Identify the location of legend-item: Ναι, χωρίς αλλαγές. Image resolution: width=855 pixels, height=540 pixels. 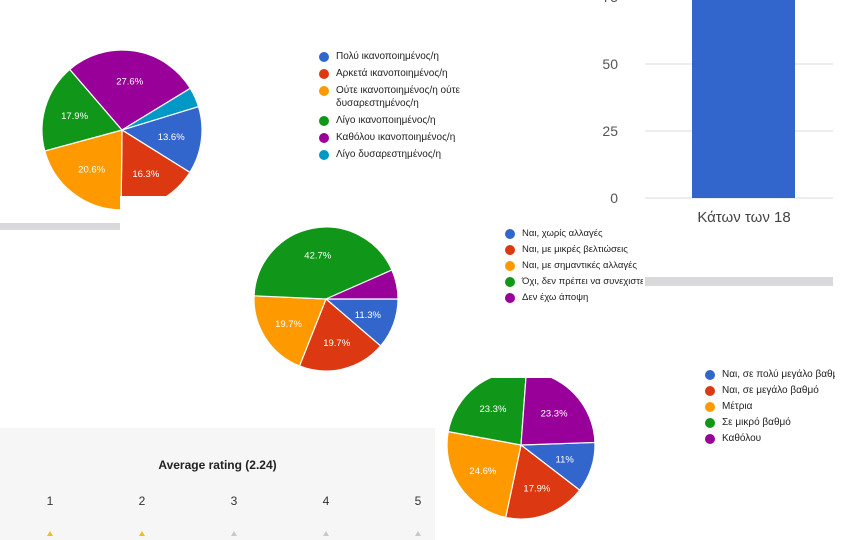
(574, 233).